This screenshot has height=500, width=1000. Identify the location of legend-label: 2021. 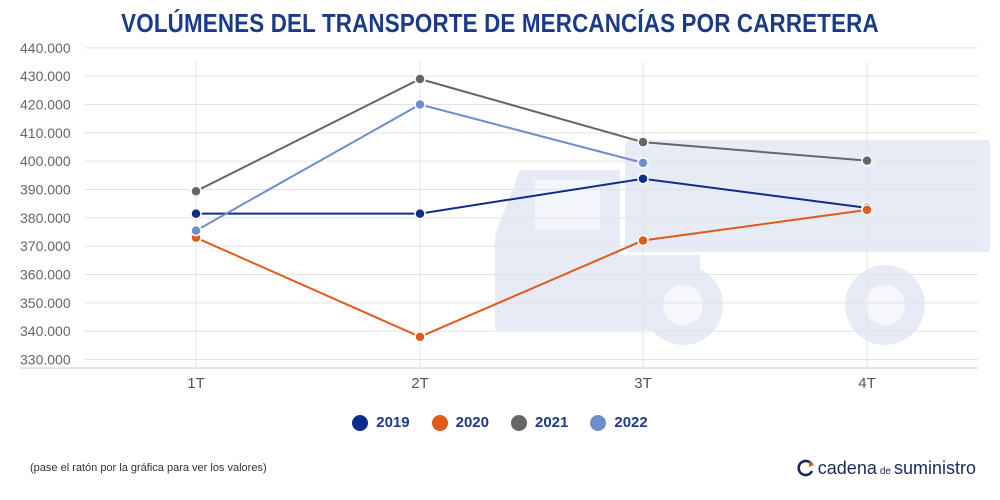
(552, 422).